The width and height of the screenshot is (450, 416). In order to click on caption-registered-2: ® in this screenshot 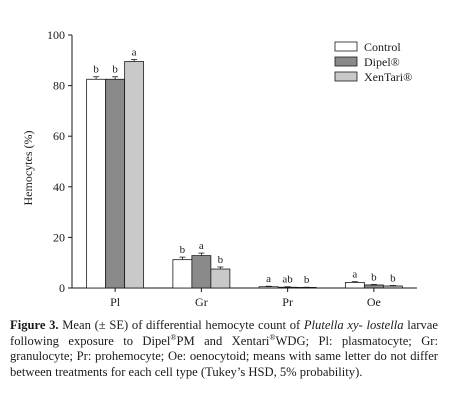, I will do `click(272, 337)`.